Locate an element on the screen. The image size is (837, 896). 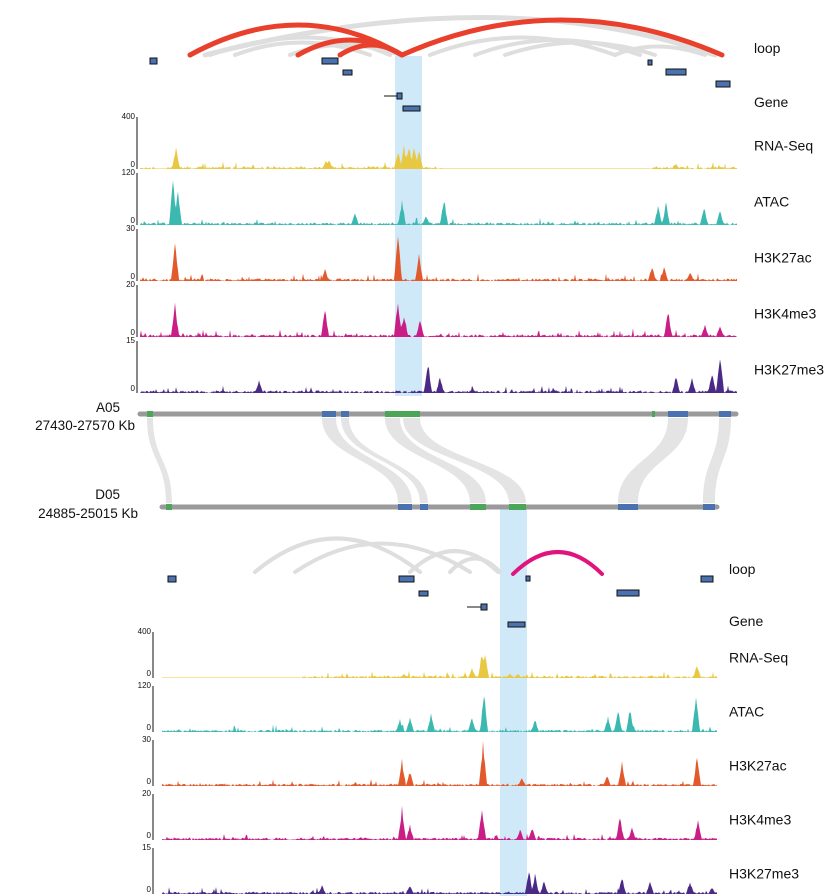
loop-track-d05 is located at coordinates (428, 556).